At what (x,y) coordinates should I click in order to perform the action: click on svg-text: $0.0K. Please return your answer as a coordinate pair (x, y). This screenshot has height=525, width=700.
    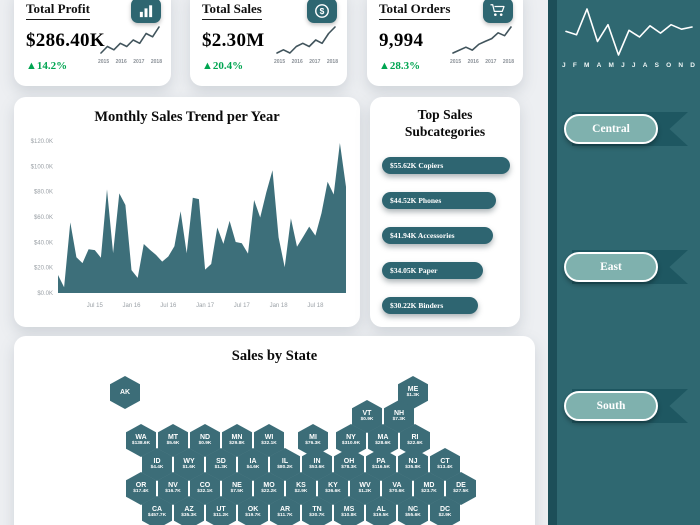
    Looking at the image, I should click on (45, 294).